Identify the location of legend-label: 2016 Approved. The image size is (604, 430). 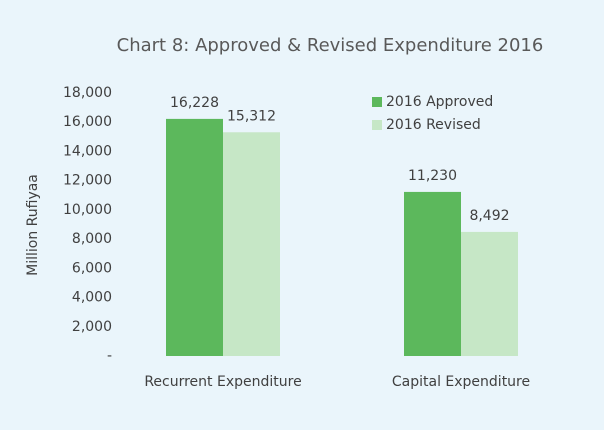
(439, 102).